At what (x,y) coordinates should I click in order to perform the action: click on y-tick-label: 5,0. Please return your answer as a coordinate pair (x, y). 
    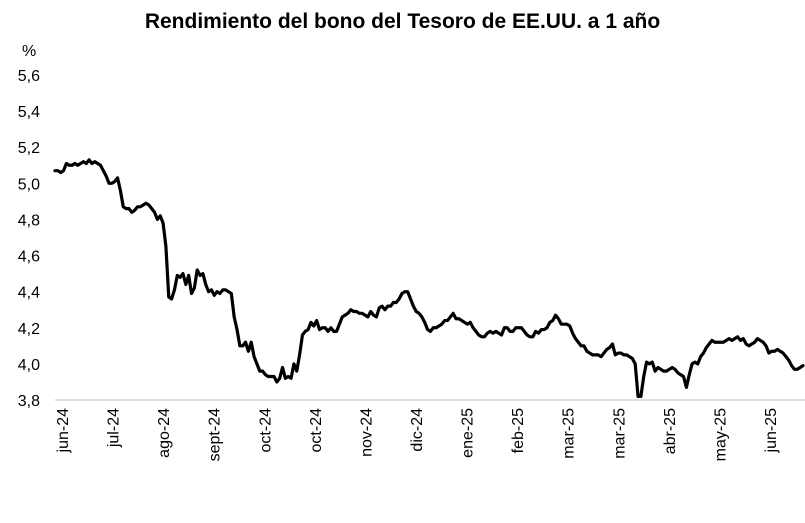
    Looking at the image, I should click on (29, 184).